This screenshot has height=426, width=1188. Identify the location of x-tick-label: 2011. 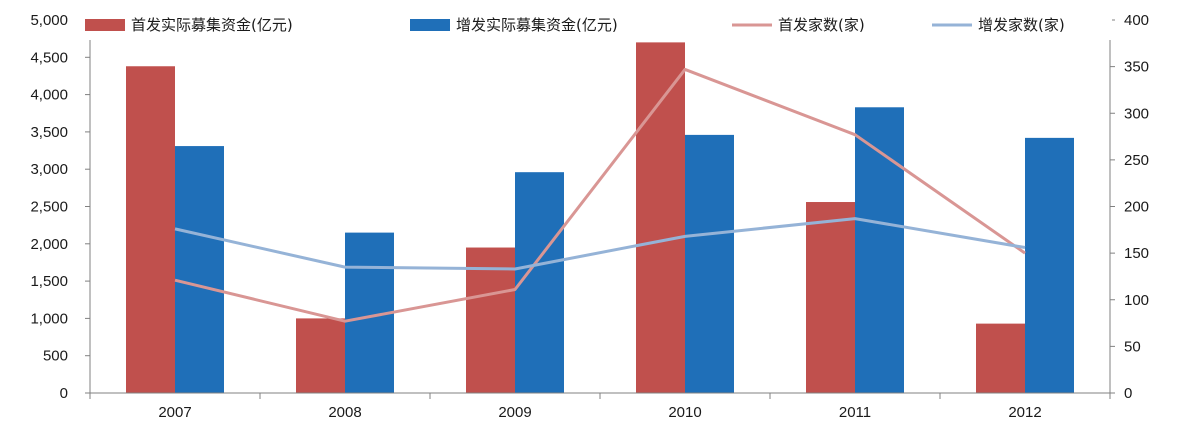
(855, 412).